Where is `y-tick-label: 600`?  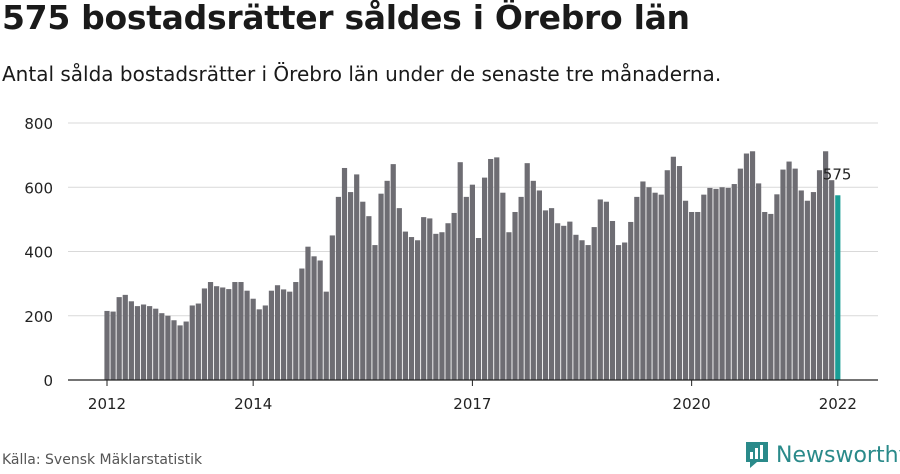 y-tick-label: 600 is located at coordinates (38, 188).